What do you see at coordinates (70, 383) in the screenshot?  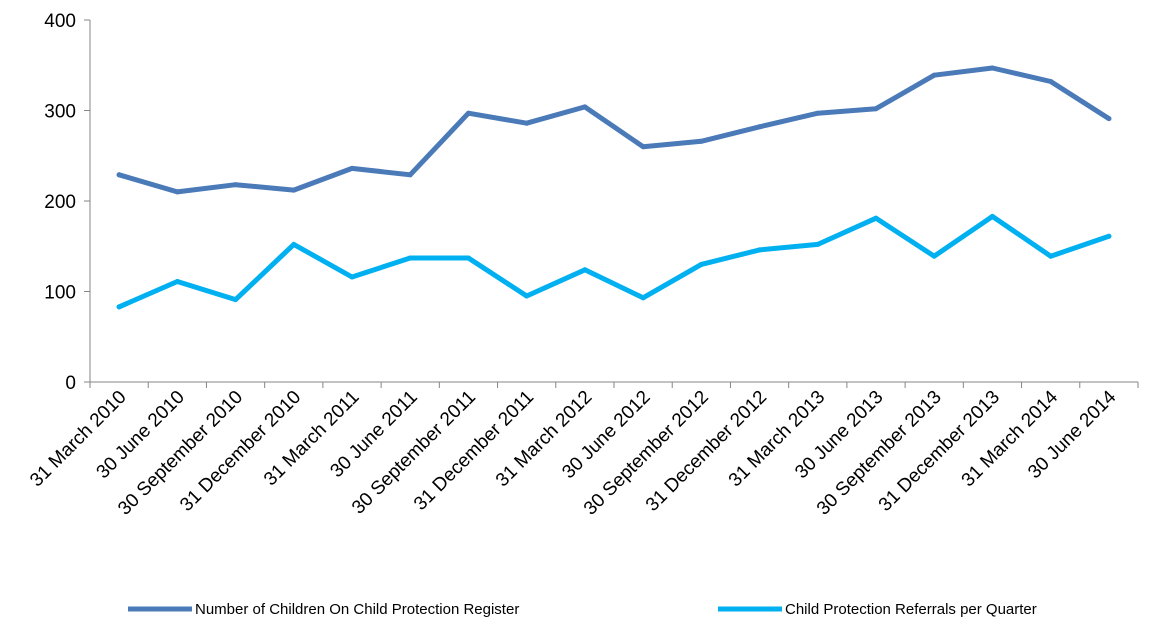 I see `y-tick-label: 0` at bounding box center [70, 383].